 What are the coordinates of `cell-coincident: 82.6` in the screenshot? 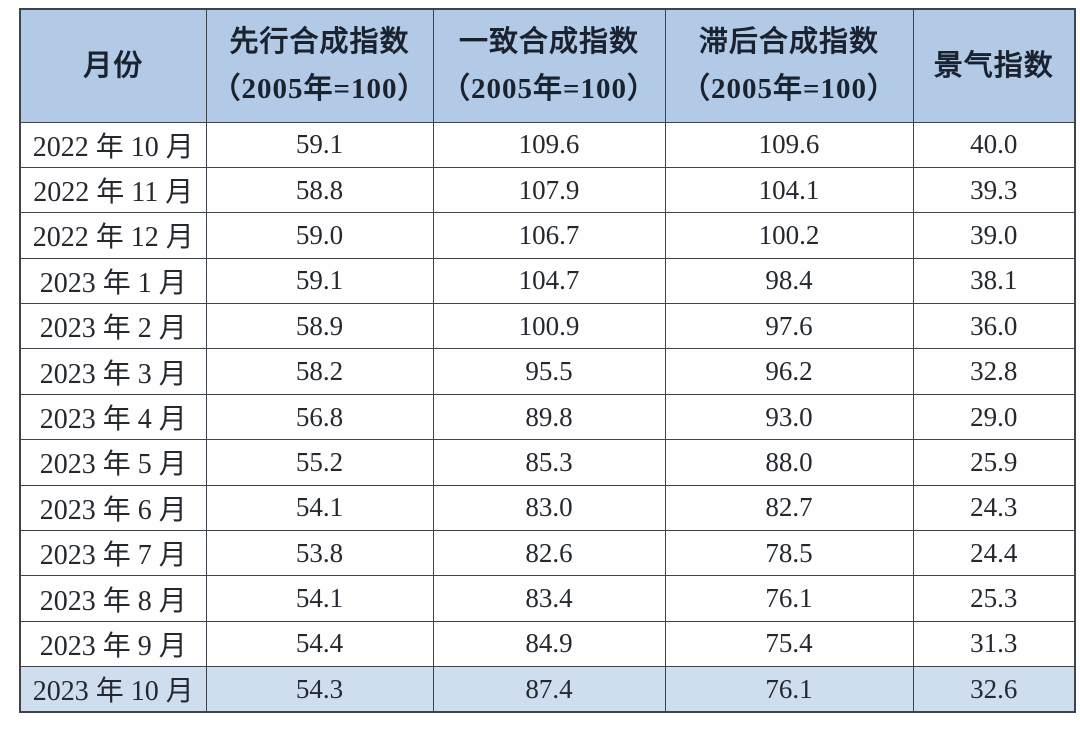 It's located at (549, 553).